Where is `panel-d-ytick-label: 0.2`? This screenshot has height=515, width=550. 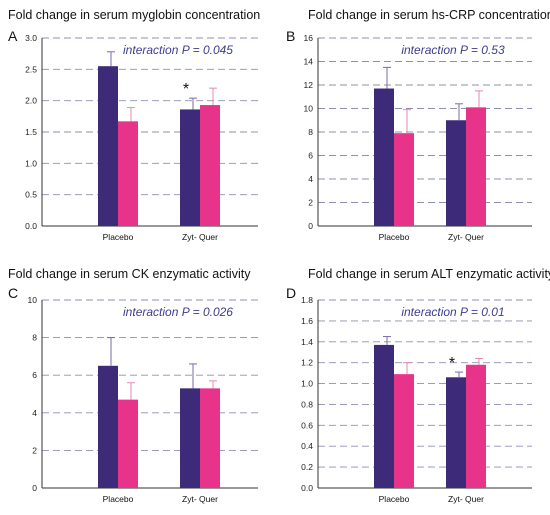 panel-d-ytick-label: 0.2 is located at coordinates (307, 467).